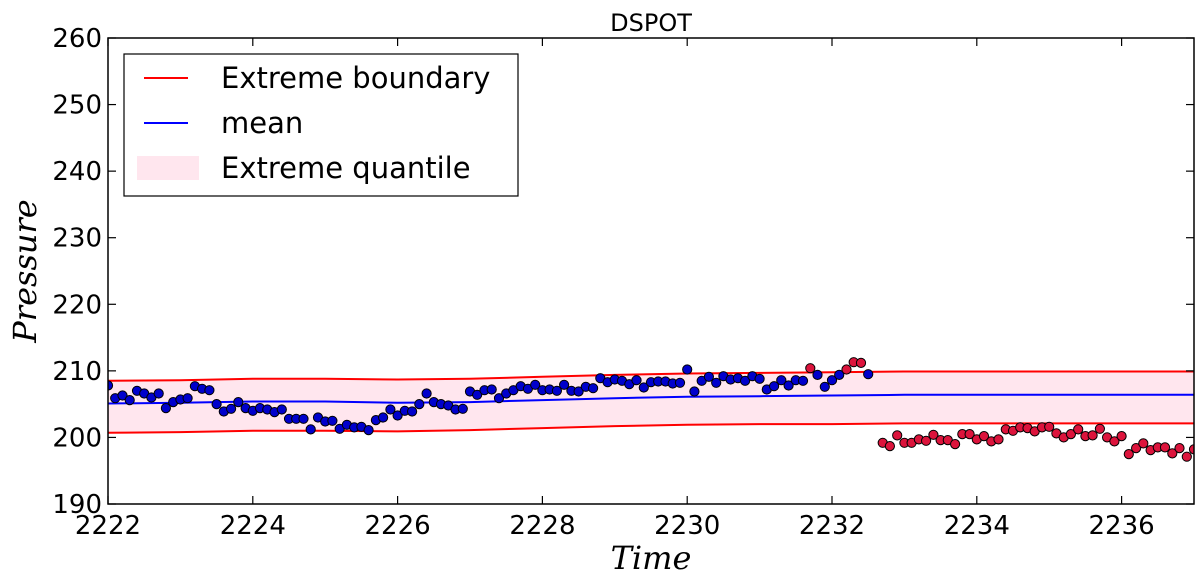  Describe the element at coordinates (832, 526) in the screenshot. I see `x-tick-label: 2232` at that location.